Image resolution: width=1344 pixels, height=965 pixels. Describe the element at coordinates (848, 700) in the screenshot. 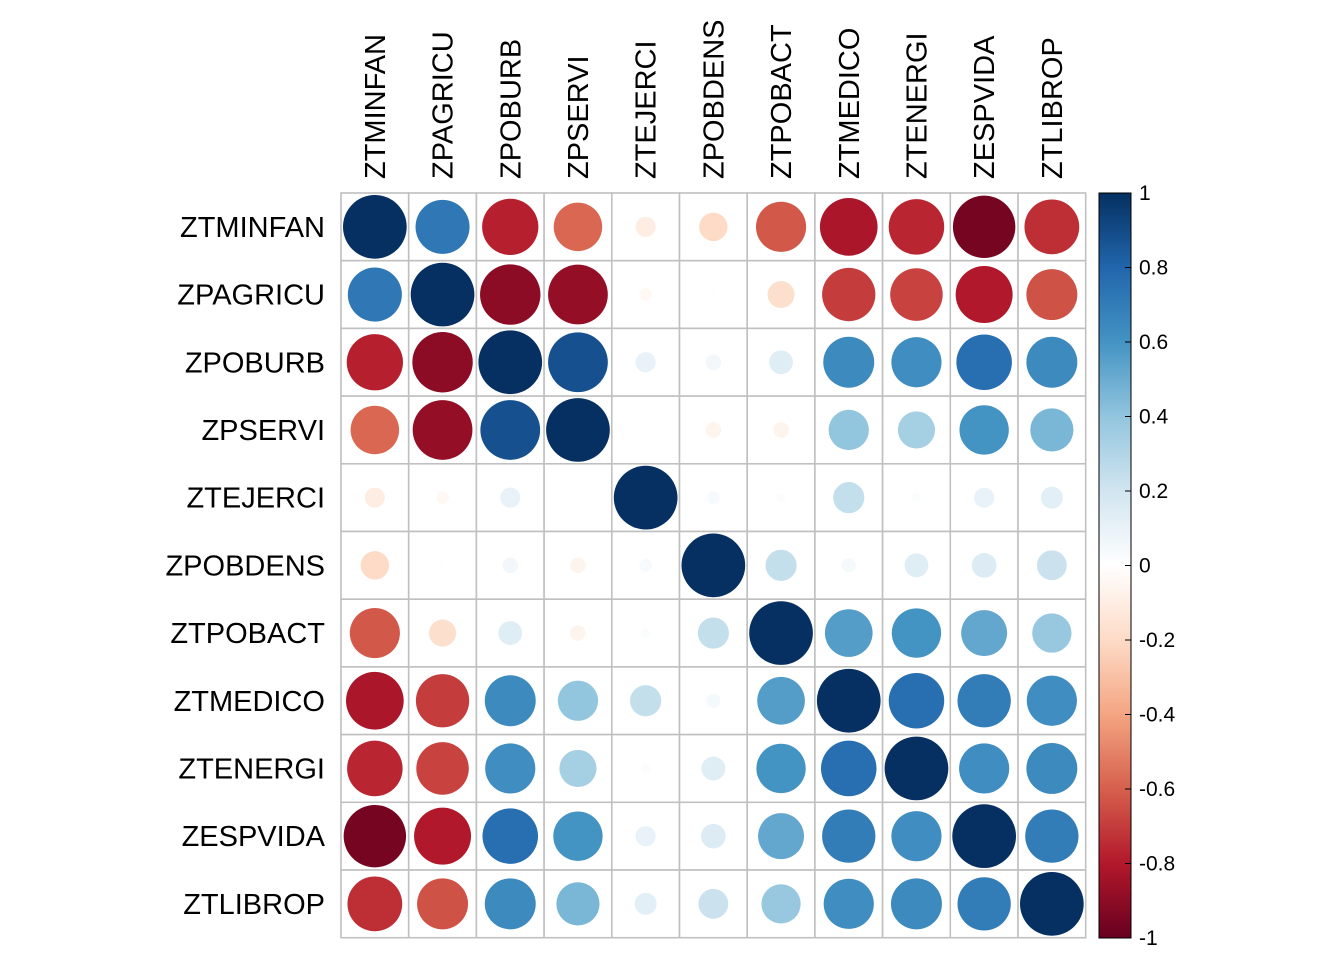

I see `correlation-circle-ztmedico-ztmedico` at that location.